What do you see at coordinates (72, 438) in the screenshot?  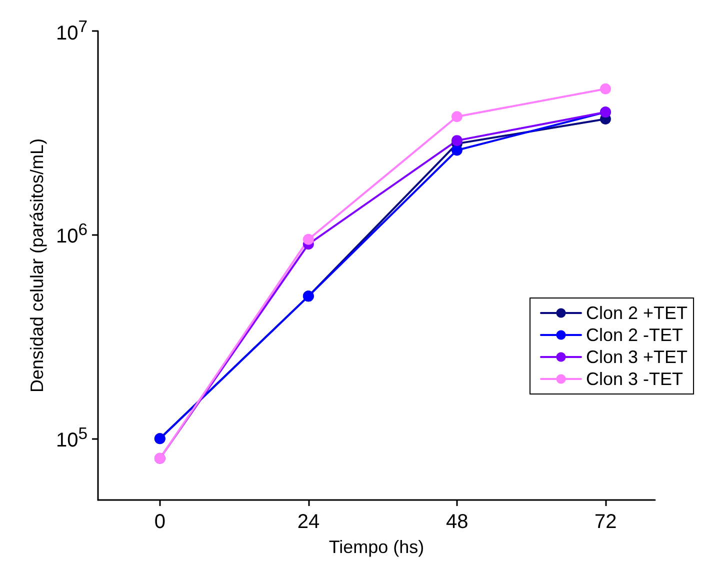 I see `y-tick-label: 10$^{5}$` at bounding box center [72, 438].